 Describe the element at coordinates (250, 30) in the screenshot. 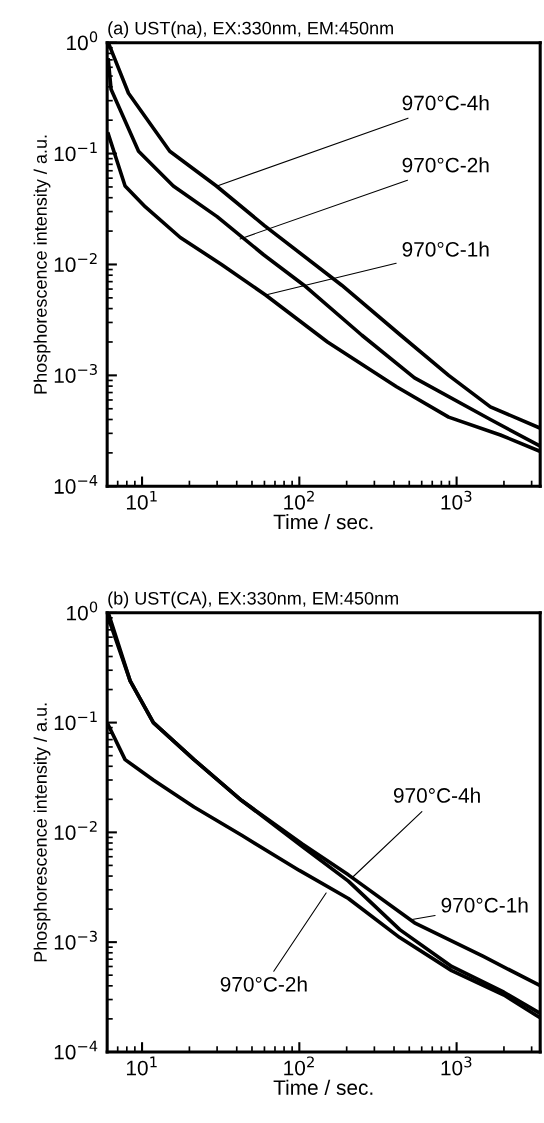

I see `chart-title: (a) UST(na), EX:330nm, EM:450nm` at that location.